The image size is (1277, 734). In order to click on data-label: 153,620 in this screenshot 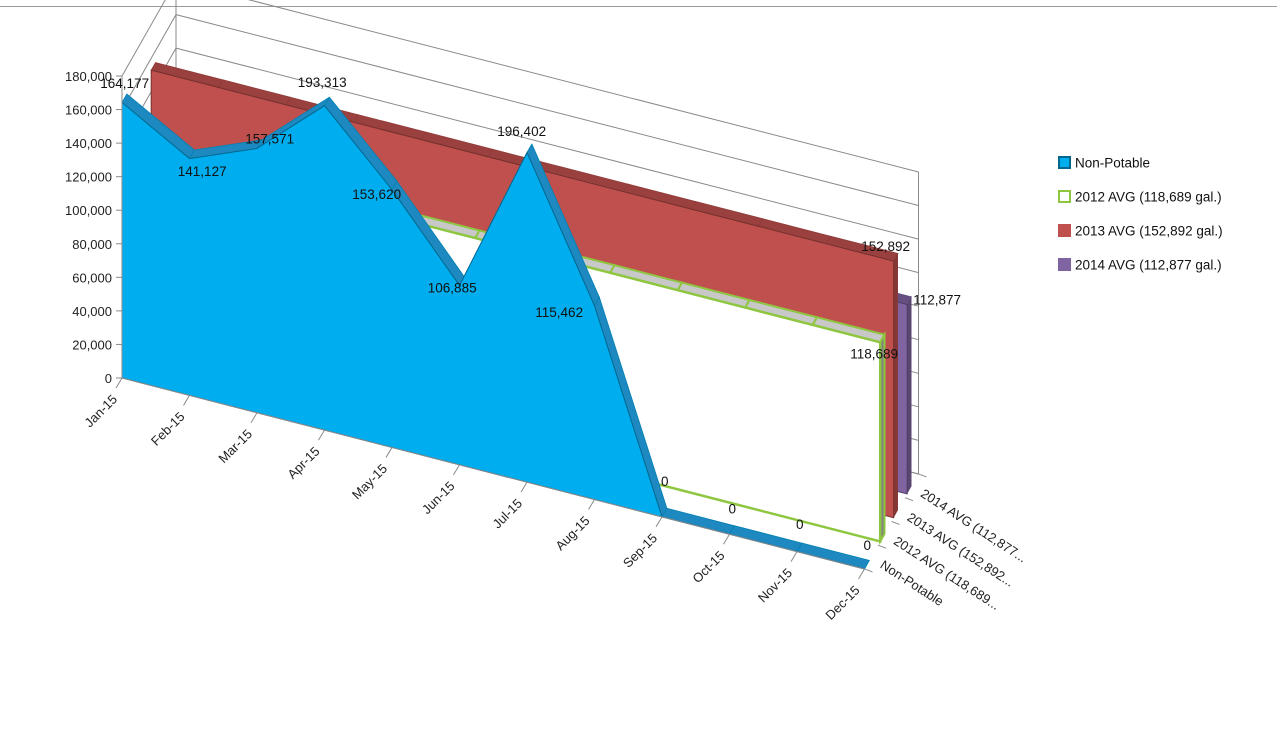, I will do `click(376, 194)`.